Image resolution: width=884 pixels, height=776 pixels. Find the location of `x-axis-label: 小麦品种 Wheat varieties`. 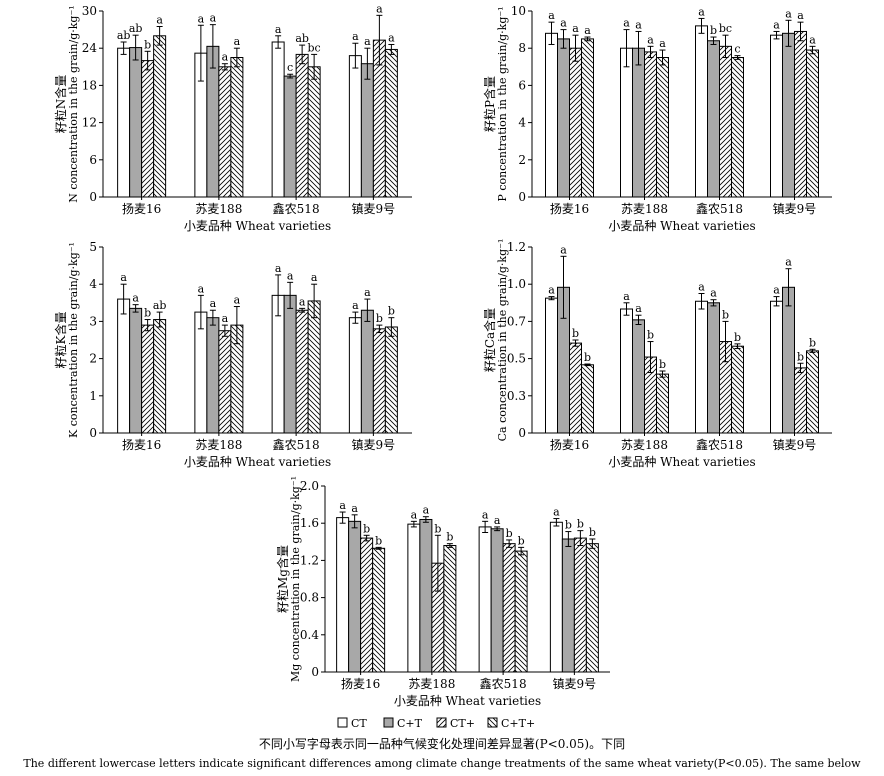

x-axis-label: 小麦品种 Wheat varieties is located at coordinates (257, 462).